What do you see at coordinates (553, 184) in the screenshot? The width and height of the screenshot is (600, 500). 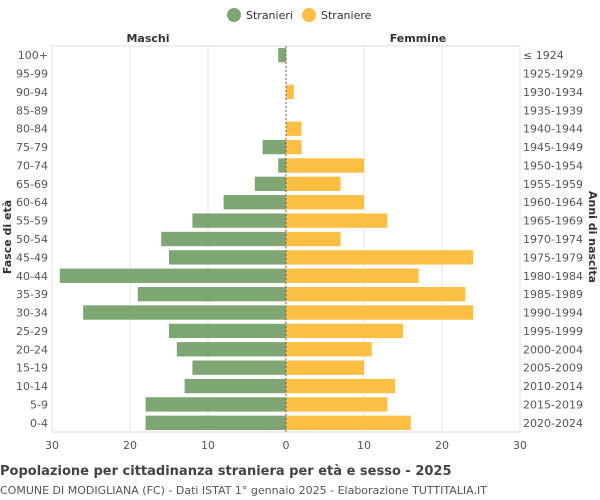 I see `birth-year-label: 1955-1959` at bounding box center [553, 184].